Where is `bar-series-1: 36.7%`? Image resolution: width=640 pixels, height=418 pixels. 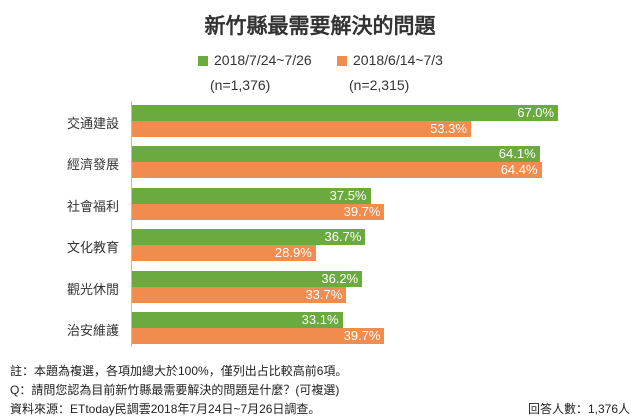
bar-series-1: 36.7% is located at coordinates (249, 237).